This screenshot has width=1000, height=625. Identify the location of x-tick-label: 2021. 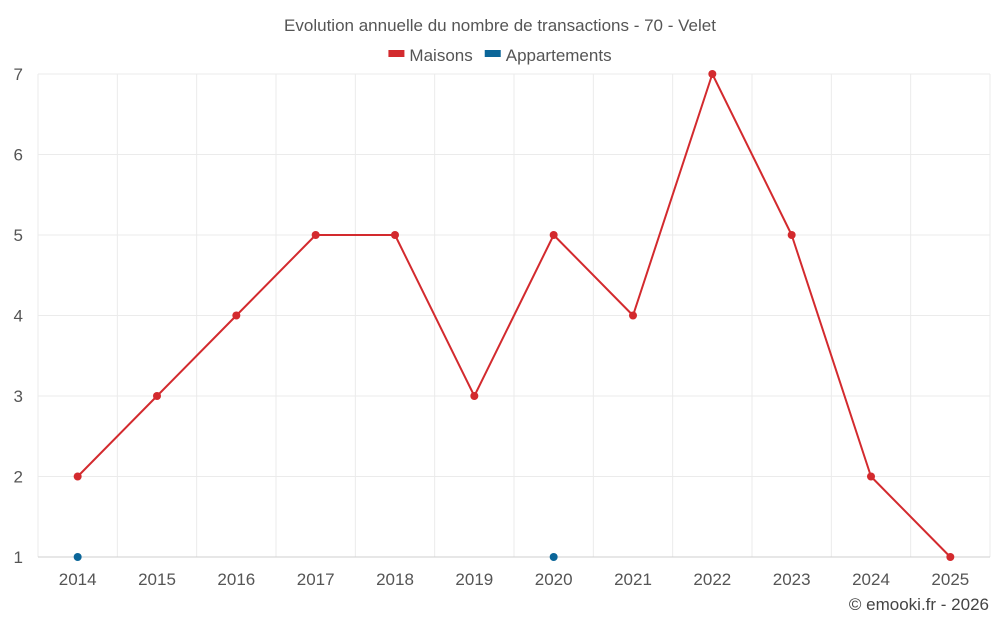
(633, 579).